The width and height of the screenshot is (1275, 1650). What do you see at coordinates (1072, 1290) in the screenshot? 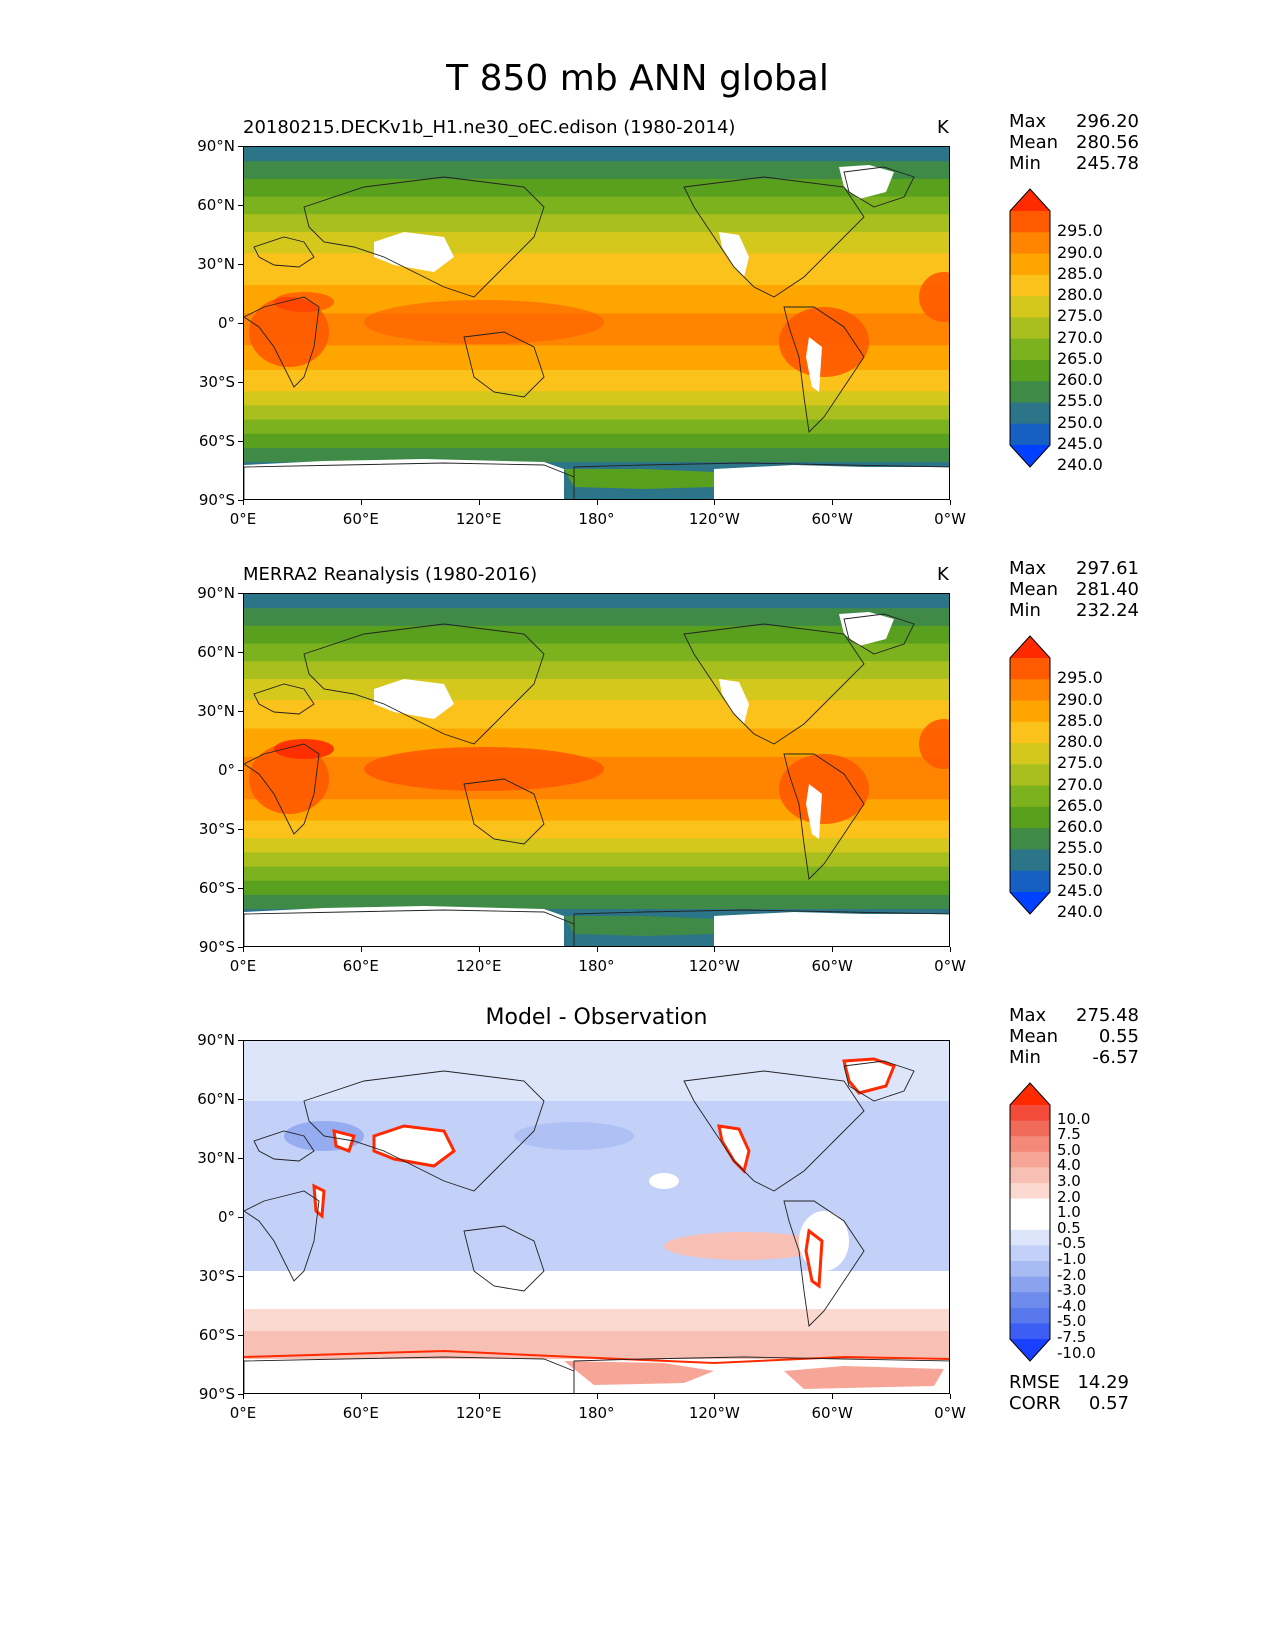
I see `colorbar-tick-label: -3.0` at bounding box center [1072, 1290].